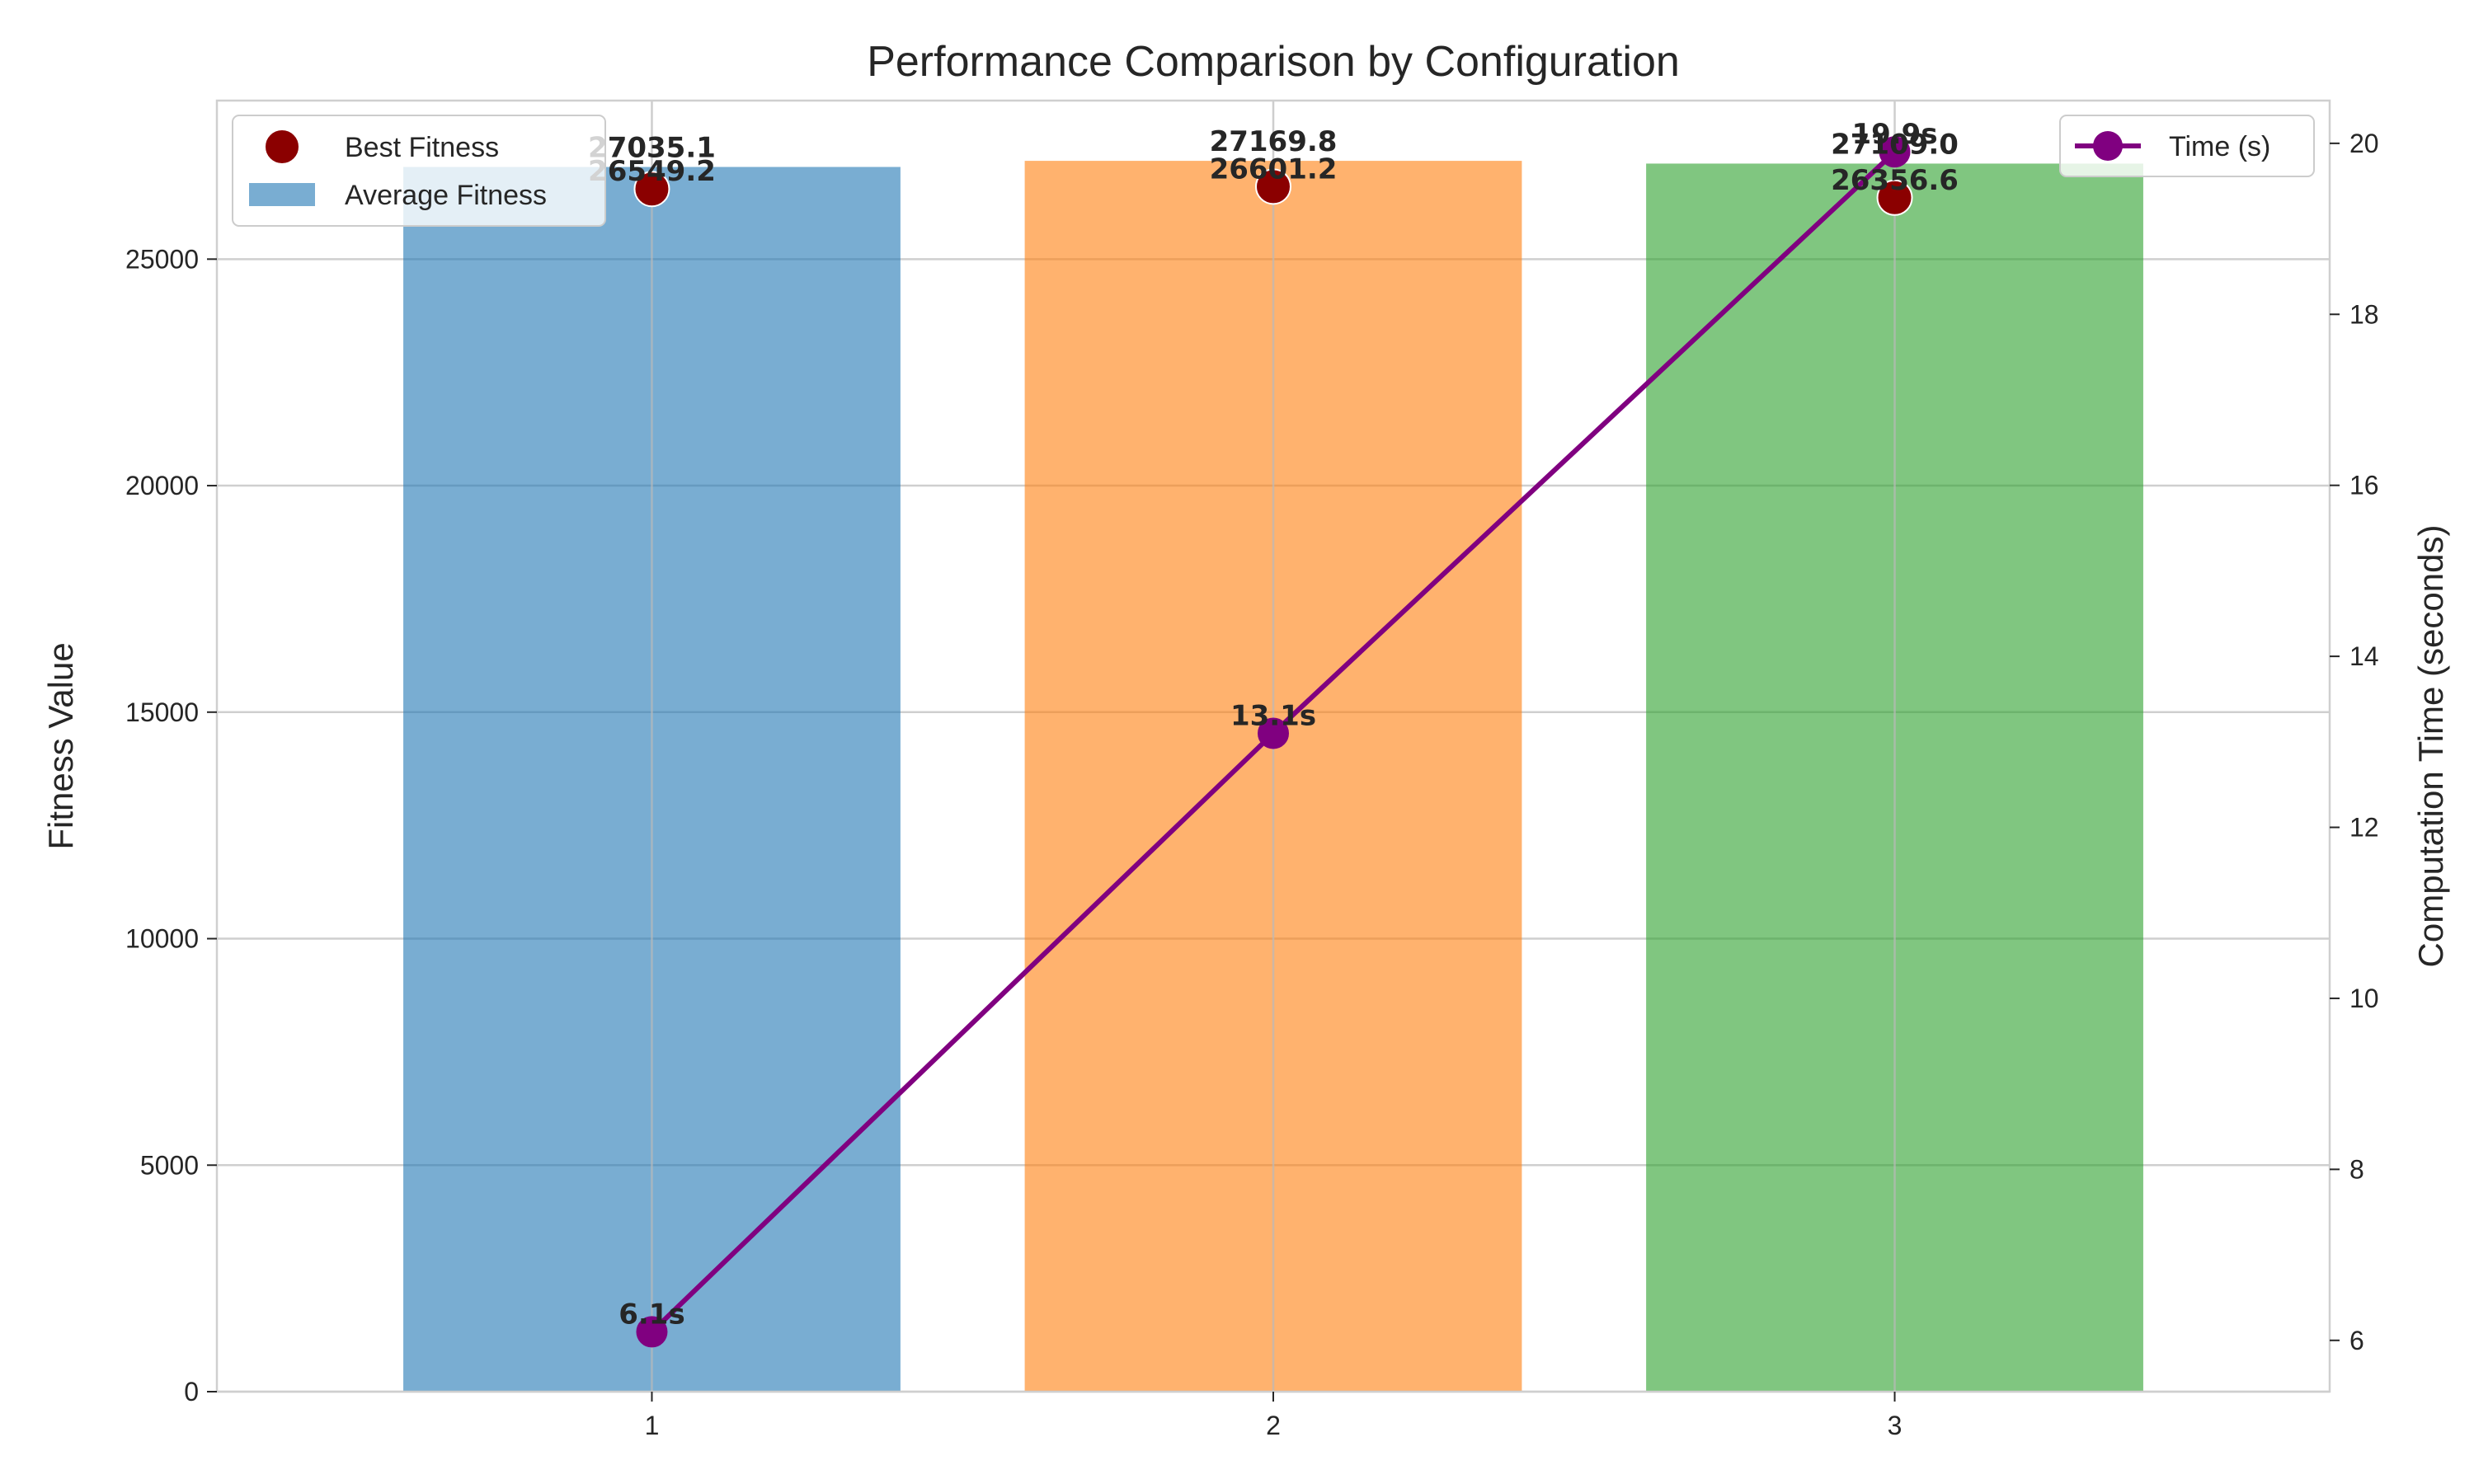 The image size is (2474, 1484). I want to click on chart-title: Performance Comparison by Configuration, so click(1273, 62).